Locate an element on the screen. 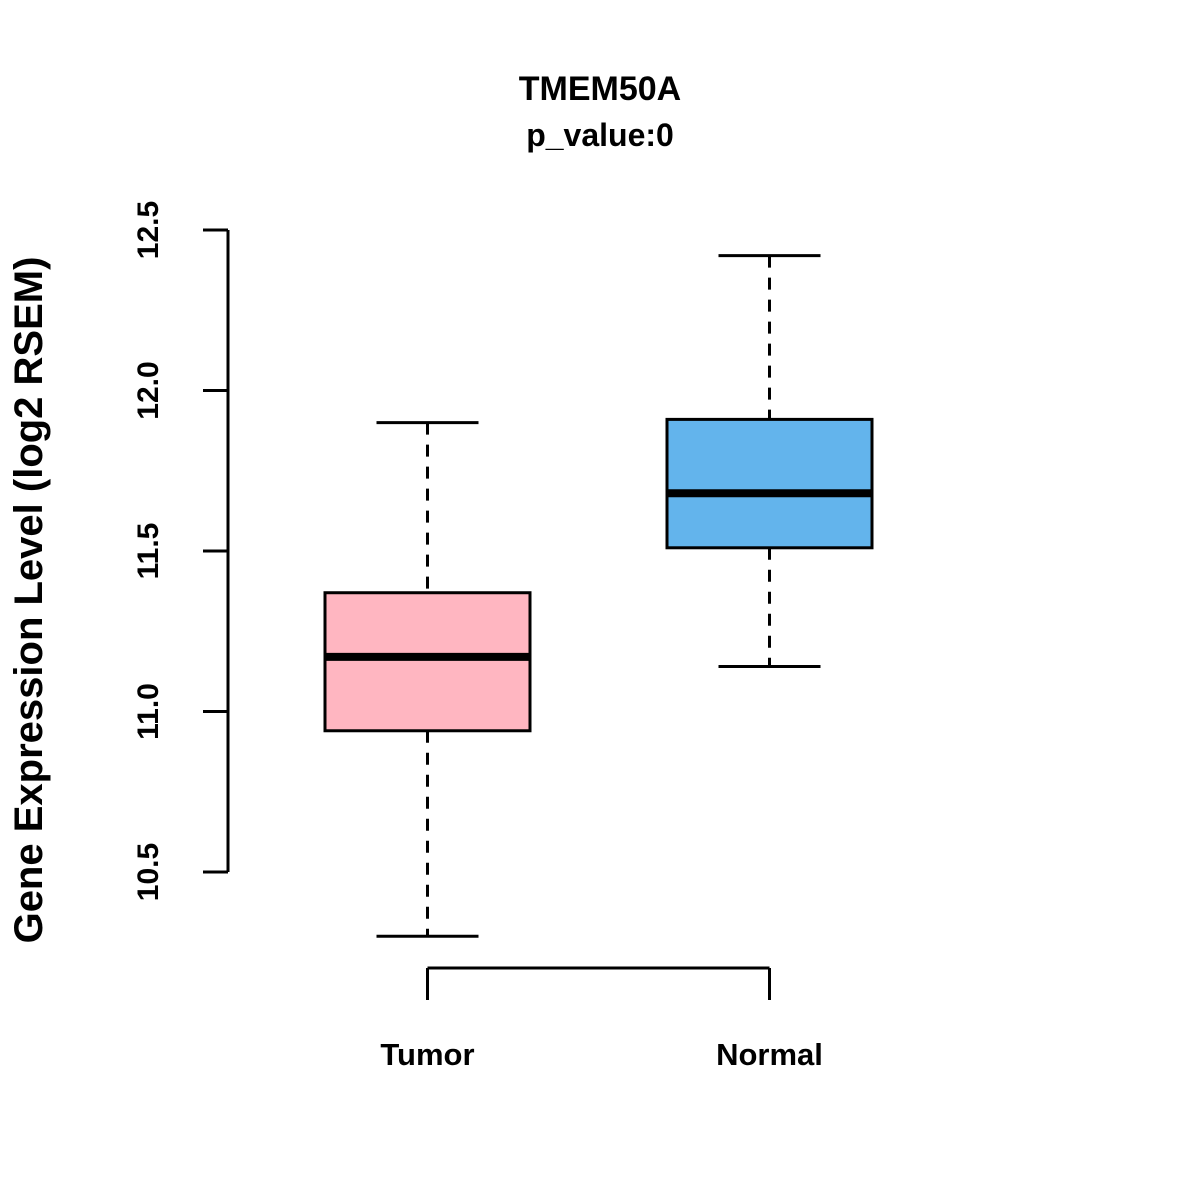 This screenshot has height=1200, width=1200. y-tick-label: 11.0 is located at coordinates (148, 711).